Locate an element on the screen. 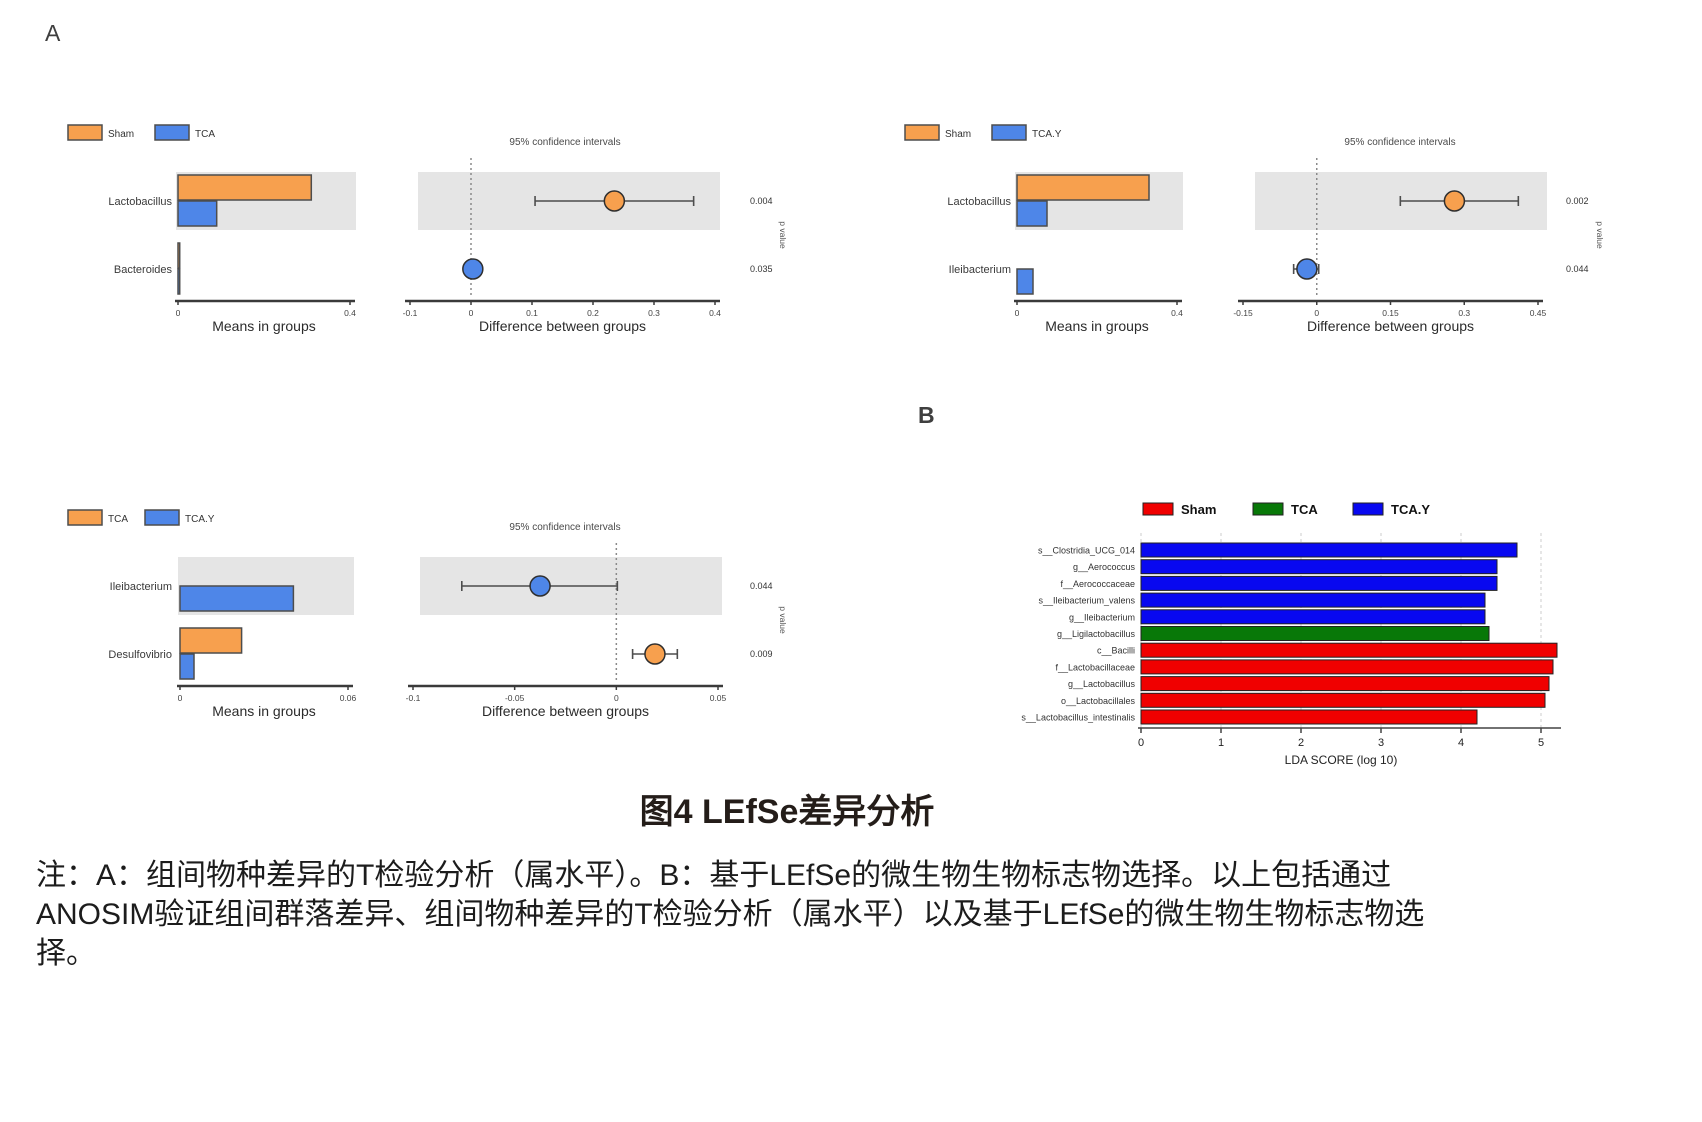  axis-tick-label: -0.15 is located at coordinates (1243, 313).